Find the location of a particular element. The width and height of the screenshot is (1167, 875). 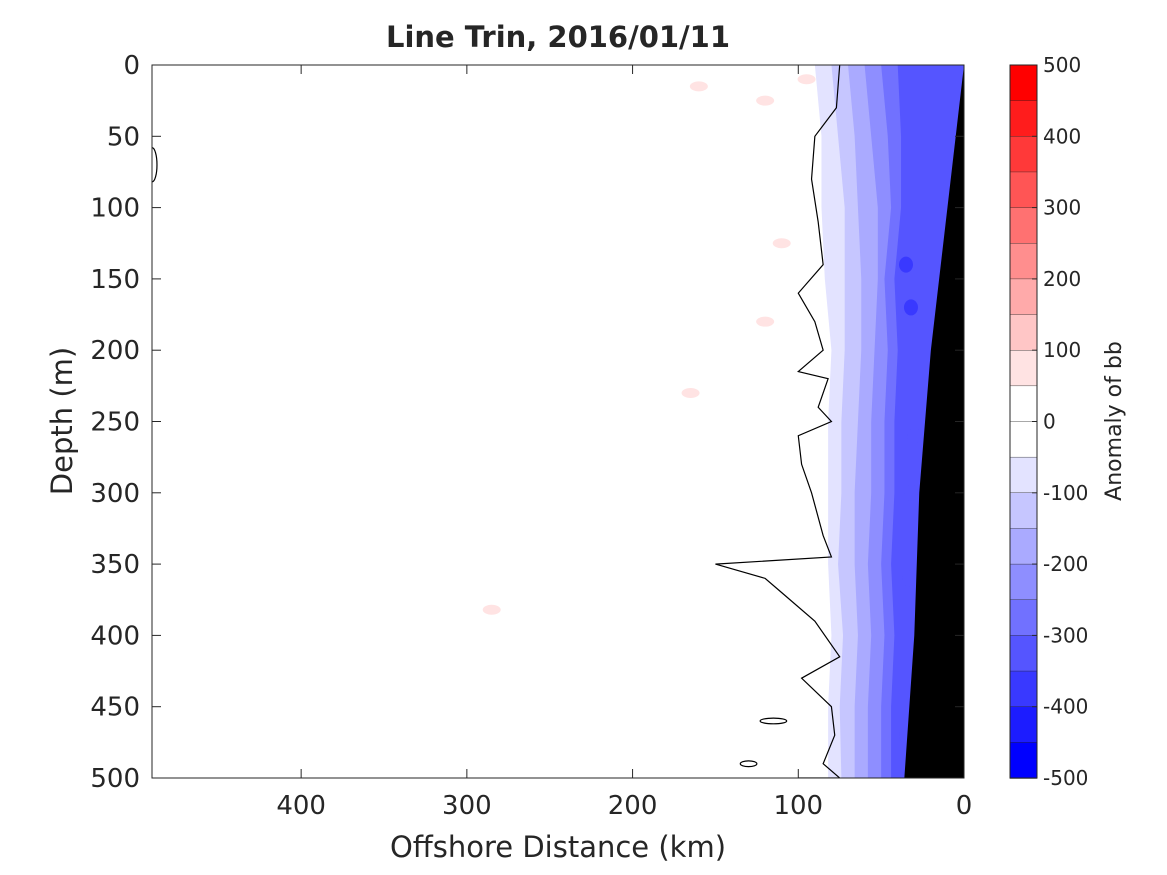

y-tick-label: 500 is located at coordinates (115, 779).